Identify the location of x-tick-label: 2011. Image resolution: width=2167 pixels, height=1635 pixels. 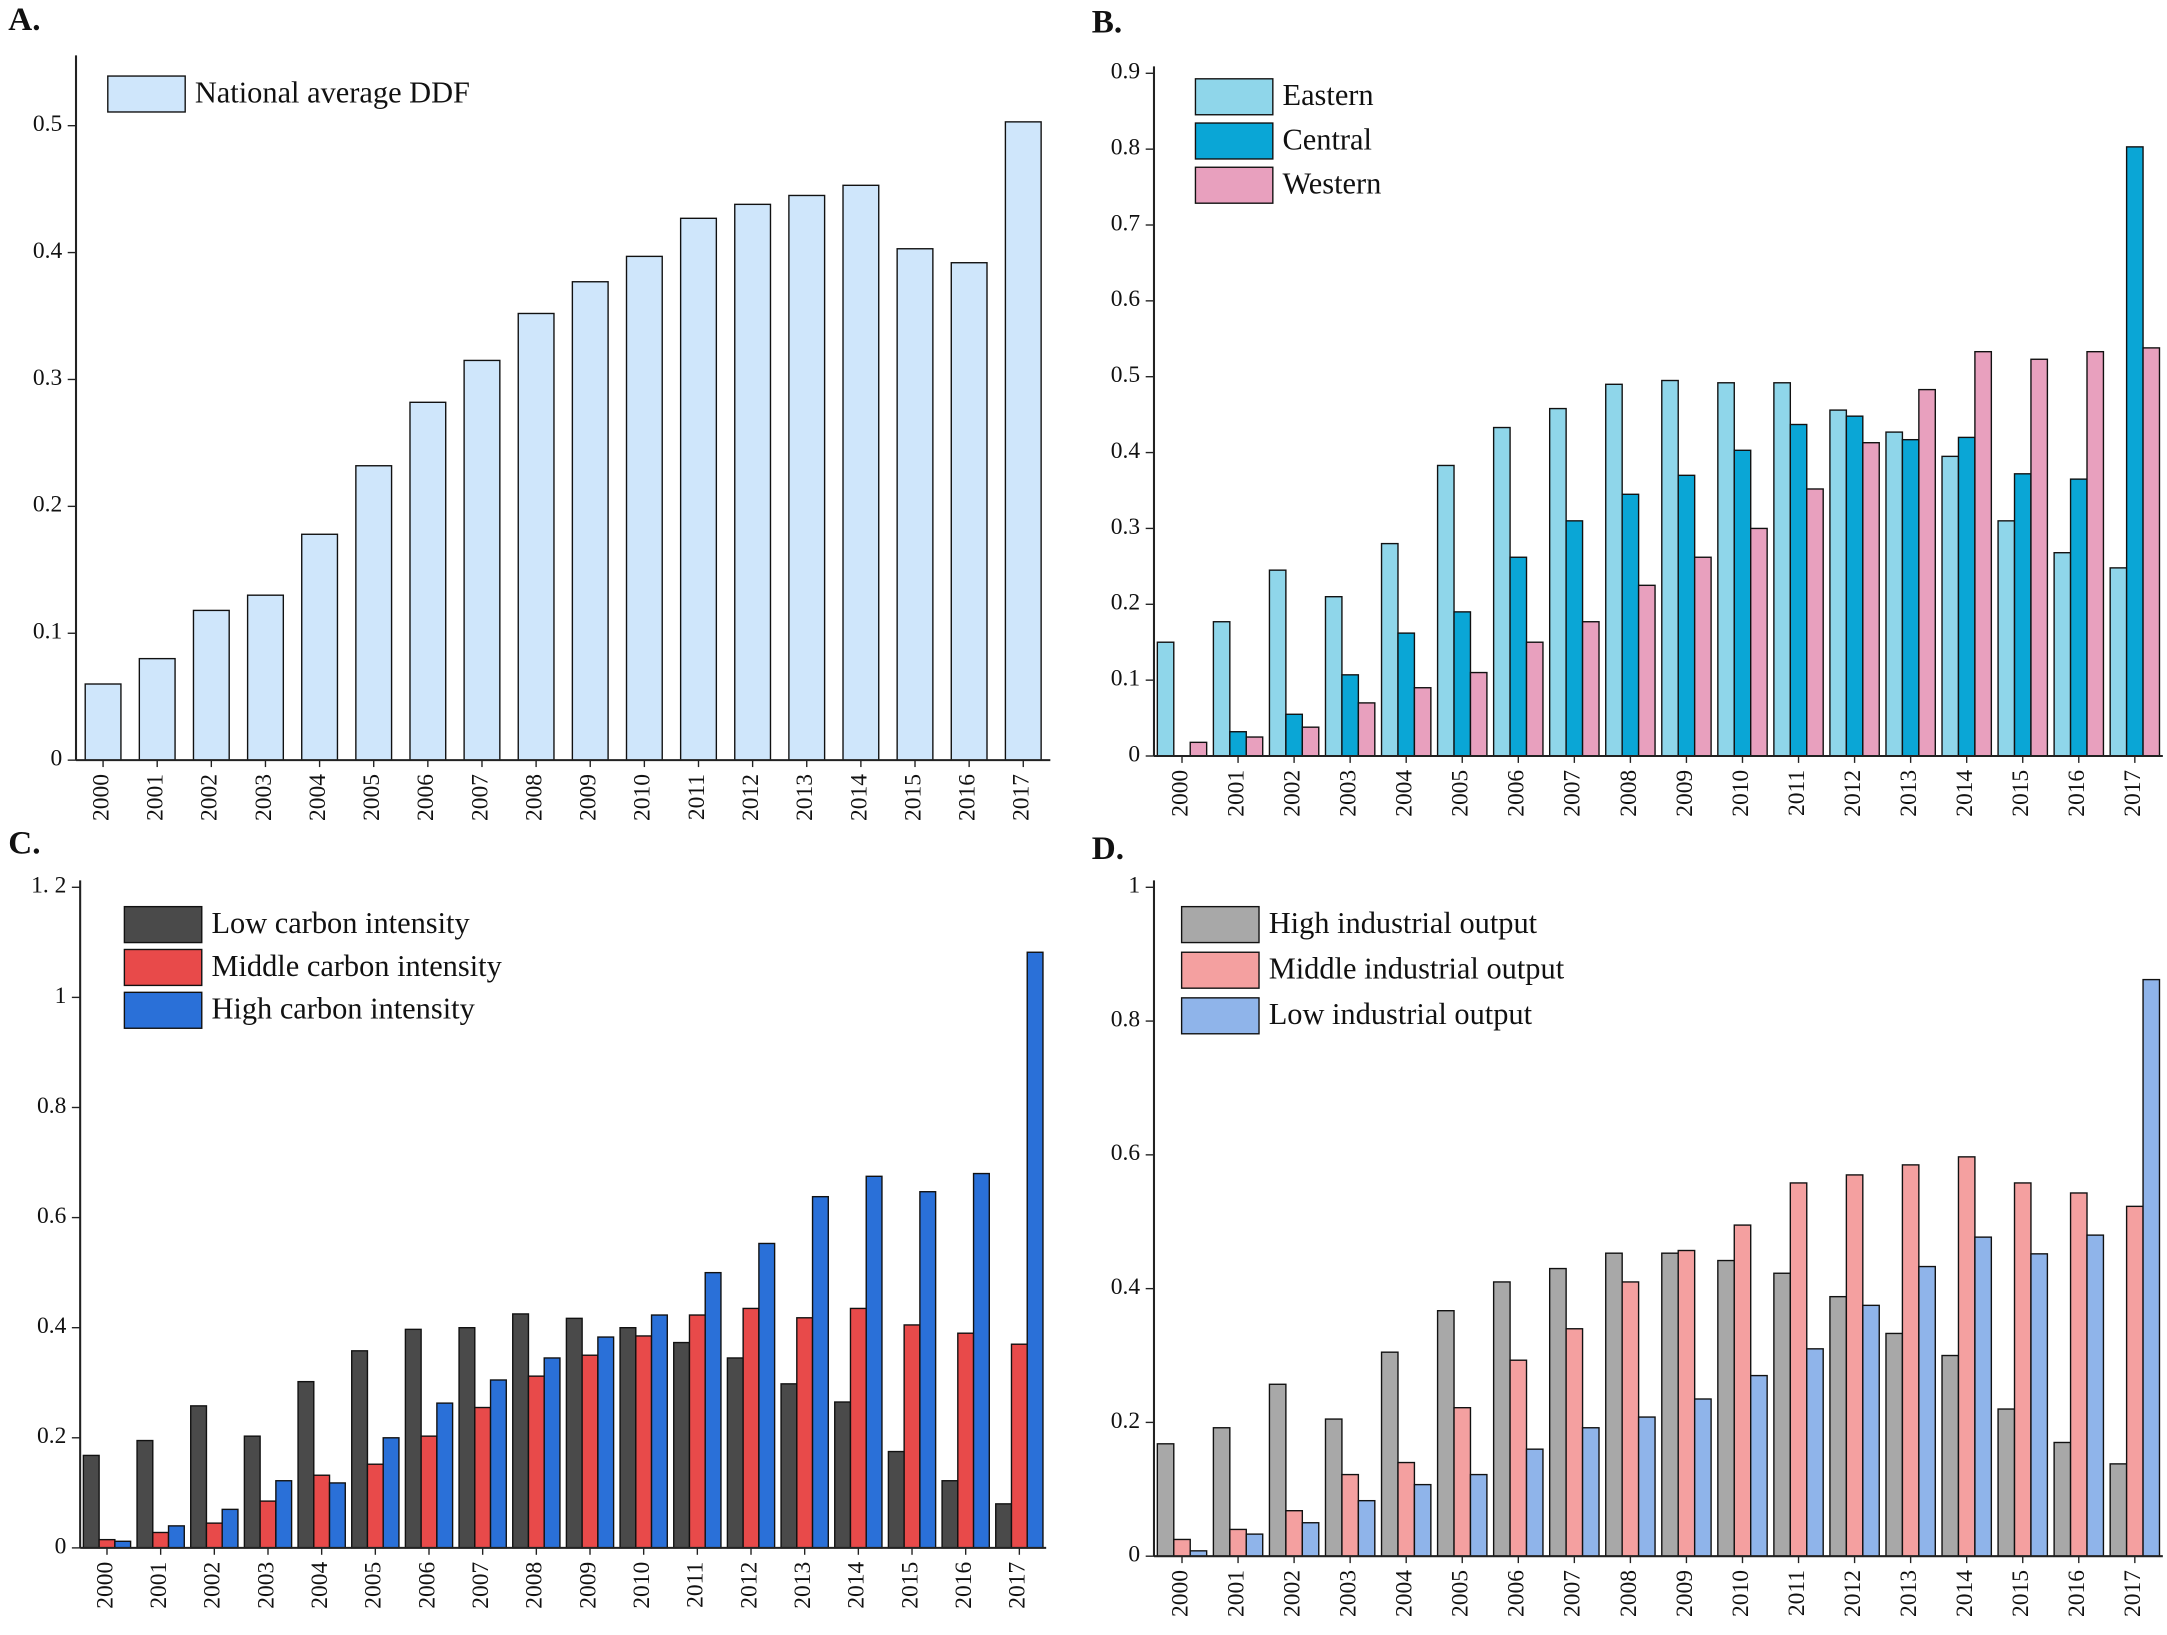
(696, 1585).